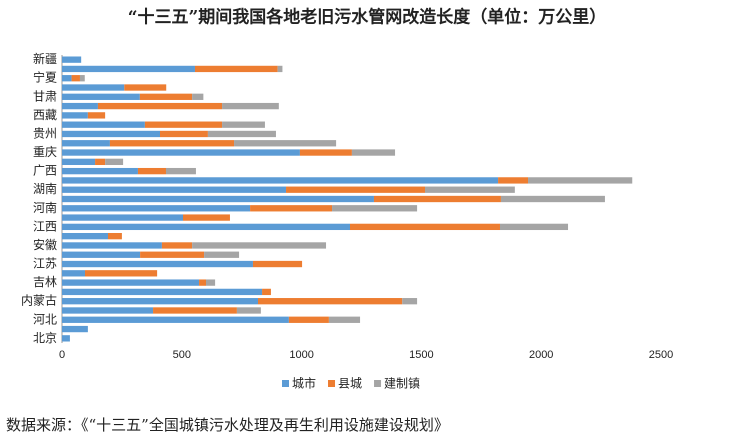  Describe the element at coordinates (367, 17) in the screenshot. I see `chart-title: “十三五”期间我国各地老旧污水管网改造长度（单位：万公里）` at that location.